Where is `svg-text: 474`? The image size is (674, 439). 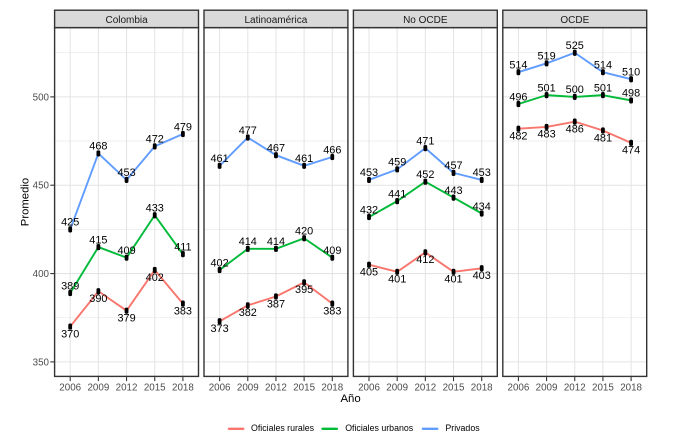
svg-text: 474 is located at coordinates (631, 151).